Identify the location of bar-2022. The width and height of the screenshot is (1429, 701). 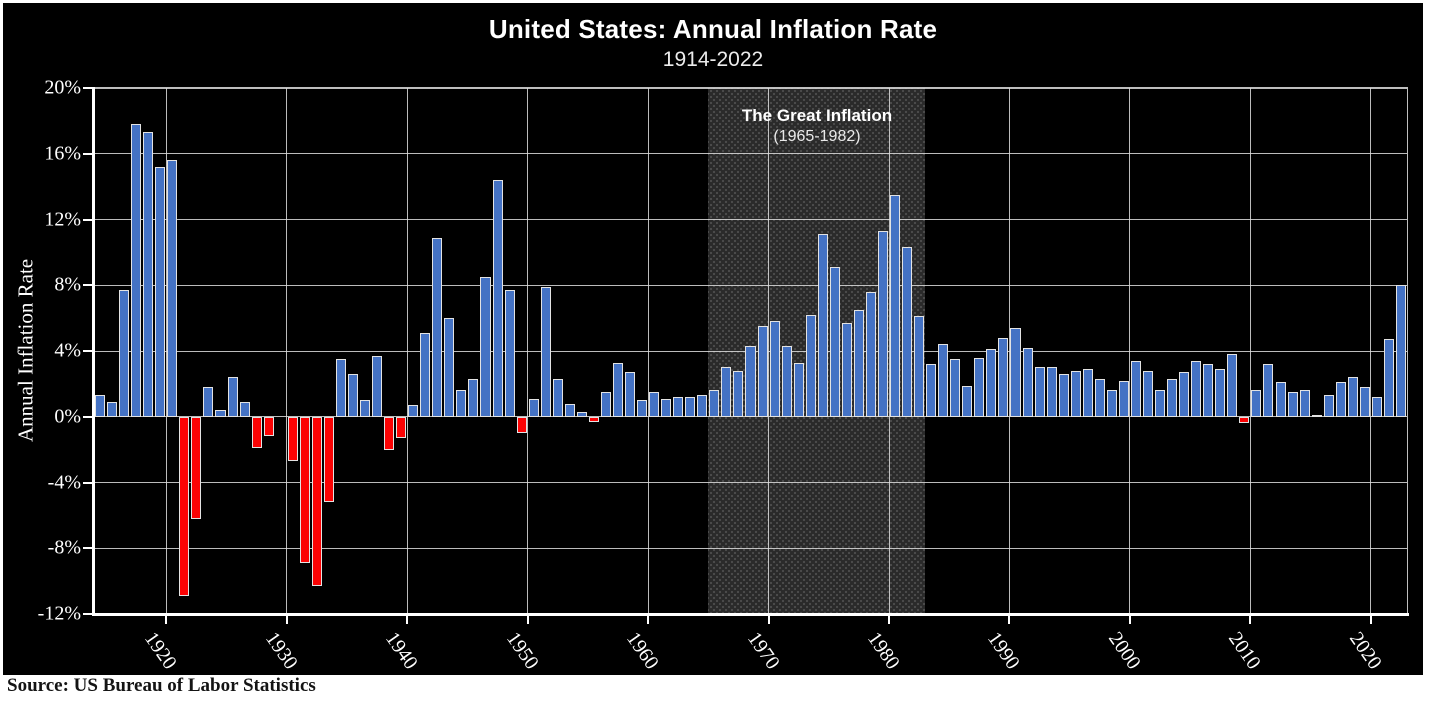
(1400, 351).